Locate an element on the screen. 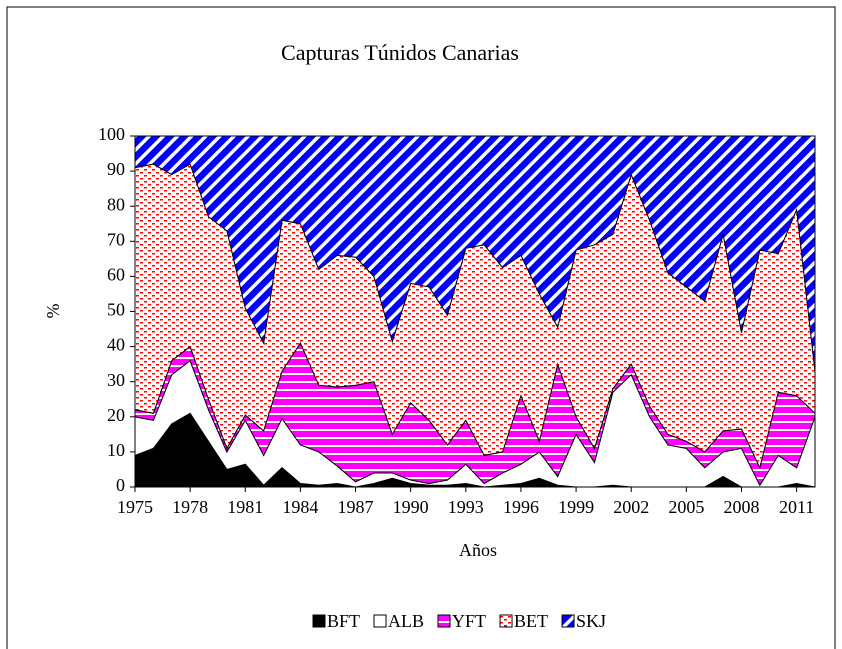 Image resolution: width=842 pixels, height=649 pixels. legend-label: BFT is located at coordinates (343, 621).